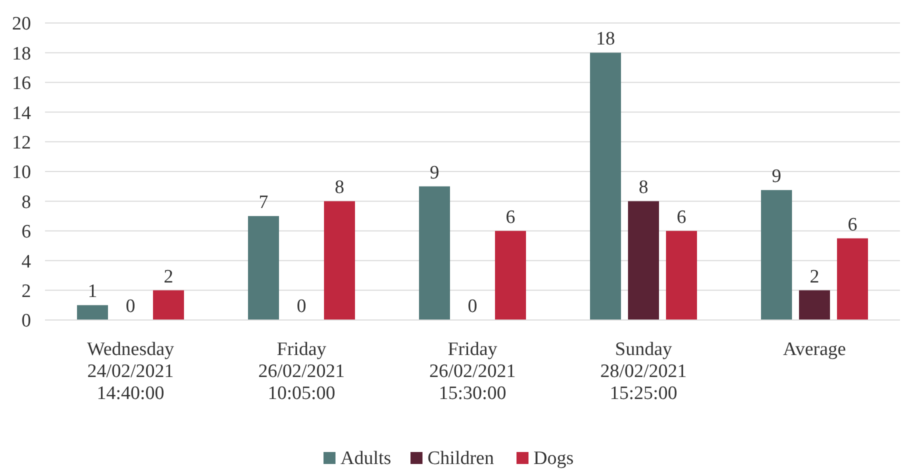  What do you see at coordinates (472, 371) in the screenshot?
I see `x-tick-label: Friday 26/02/2021 15:30:00` at bounding box center [472, 371].